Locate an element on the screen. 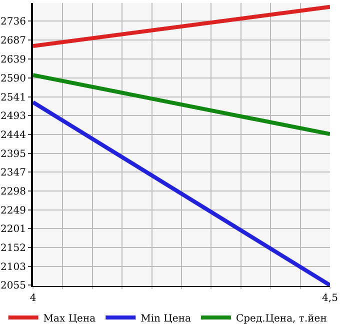 This screenshot has height=335, width=345. y-tick-label: 2590 is located at coordinates (13, 78).